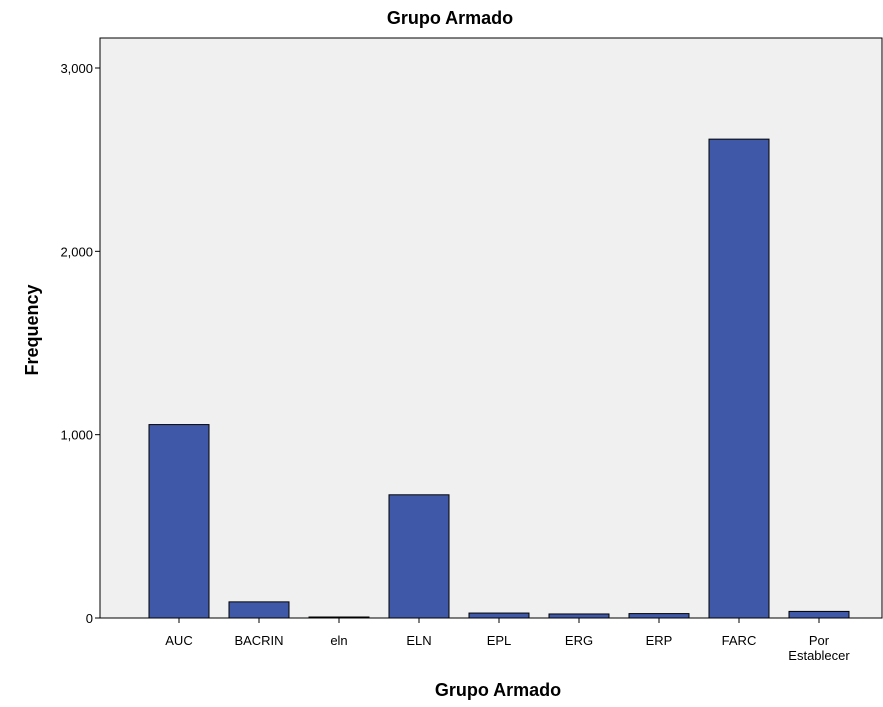 Image resolution: width=883 pixels, height=707 pixels. Describe the element at coordinates (739, 640) in the screenshot. I see `x-tick-label: FARC` at that location.